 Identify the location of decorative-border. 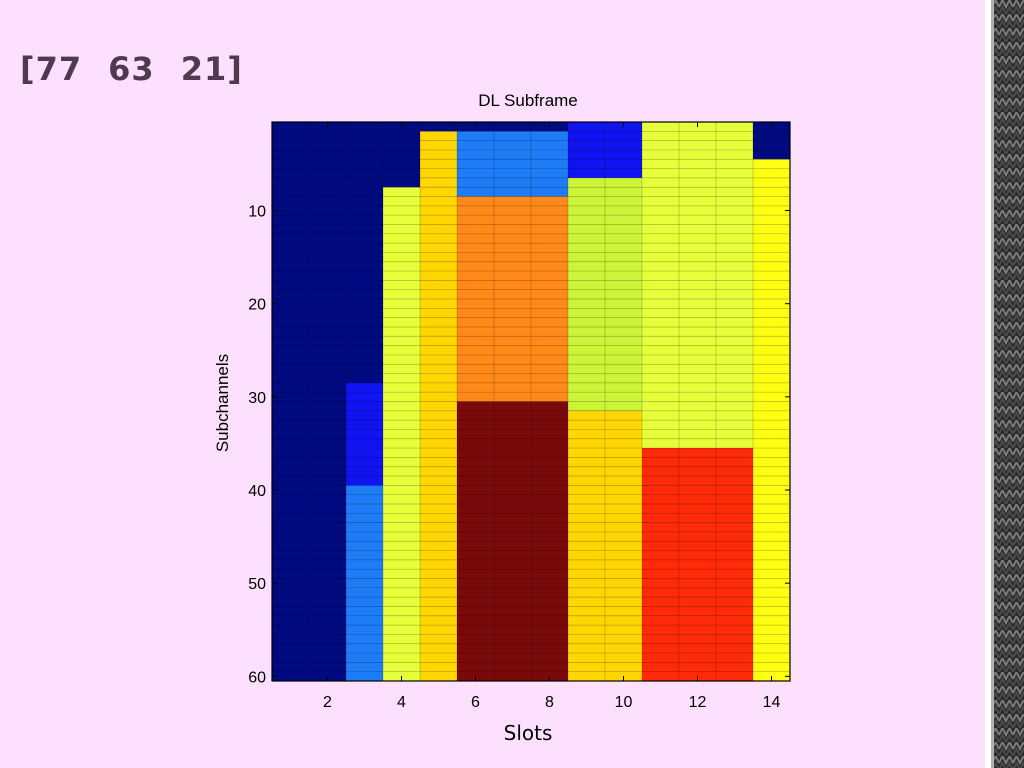
(1004, 384).